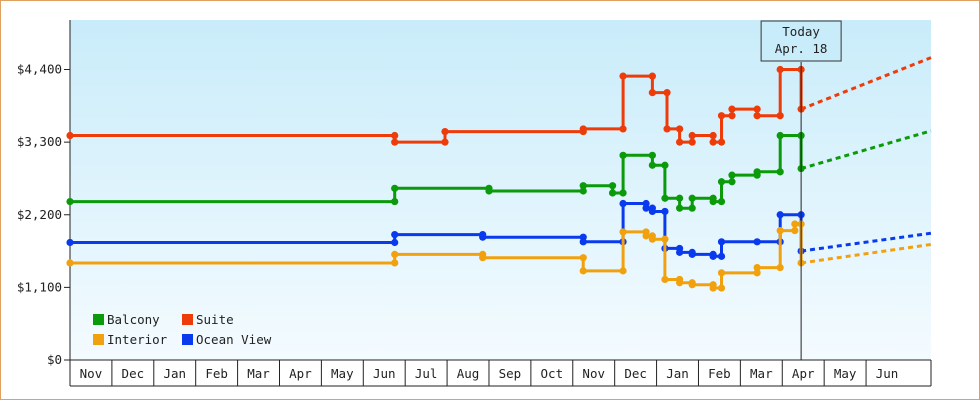  What do you see at coordinates (300, 373) in the screenshot?
I see `month-label: Apr` at bounding box center [300, 373].